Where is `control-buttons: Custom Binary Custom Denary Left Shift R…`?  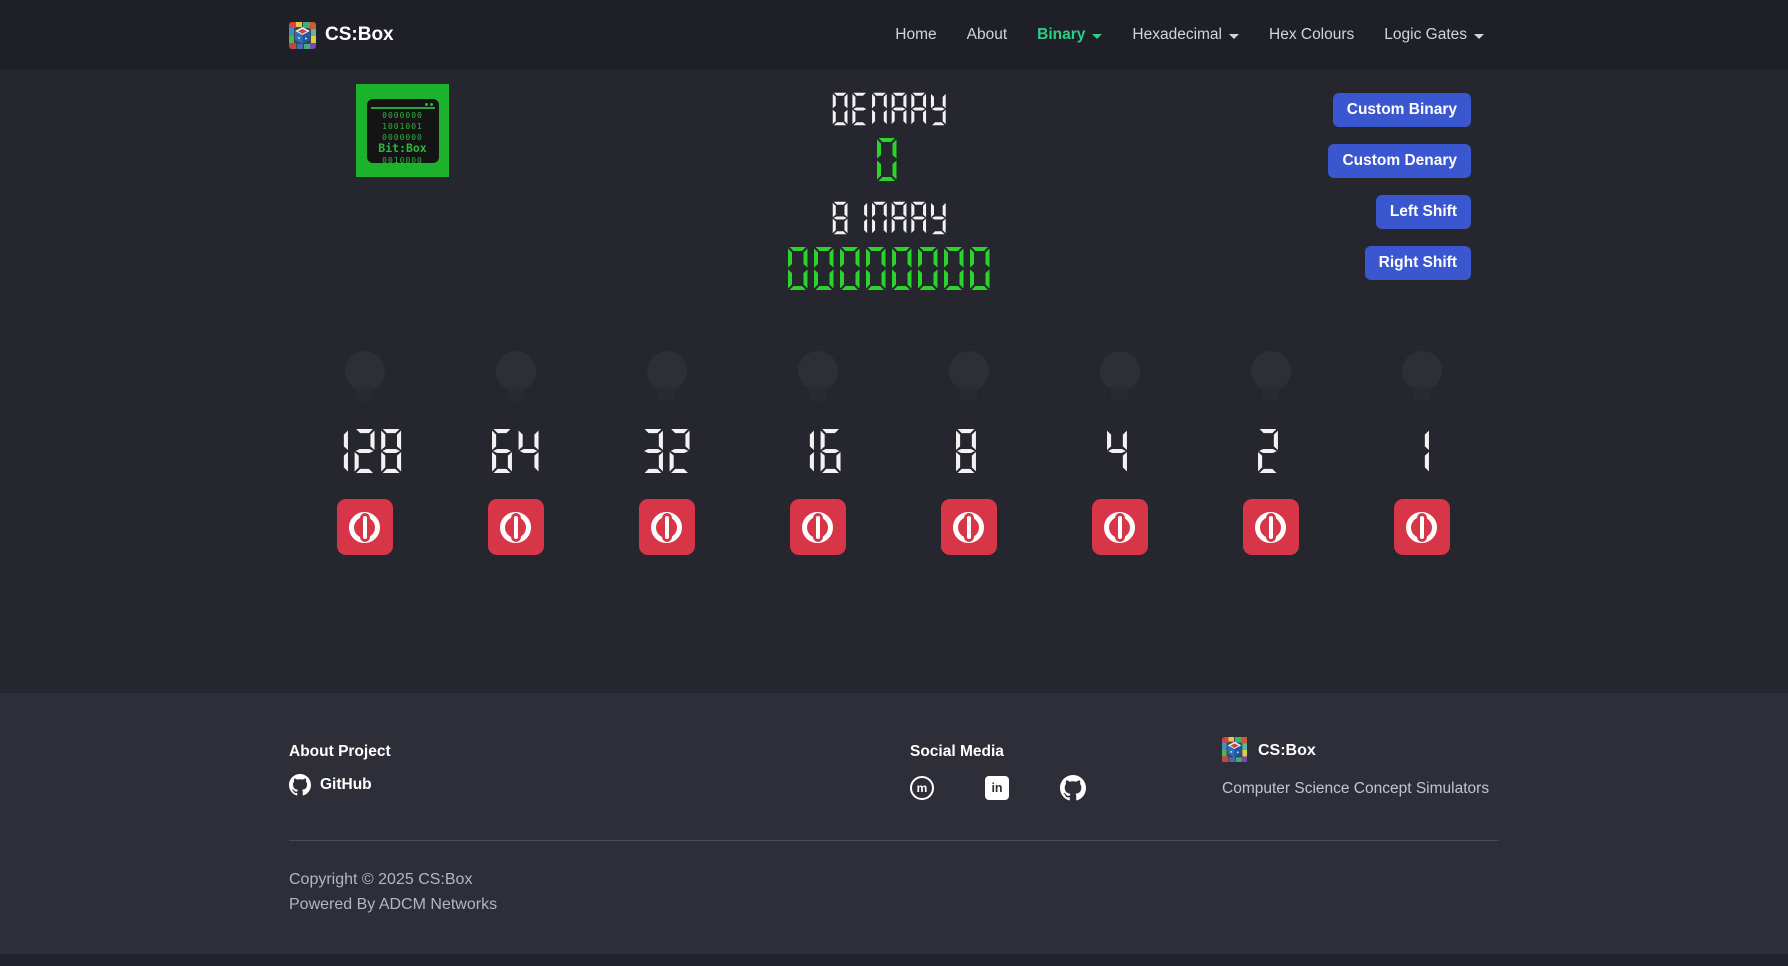
control-buttons: Custom Binary Custom Denary Left Shift R… is located at coordinates (1344, 190).